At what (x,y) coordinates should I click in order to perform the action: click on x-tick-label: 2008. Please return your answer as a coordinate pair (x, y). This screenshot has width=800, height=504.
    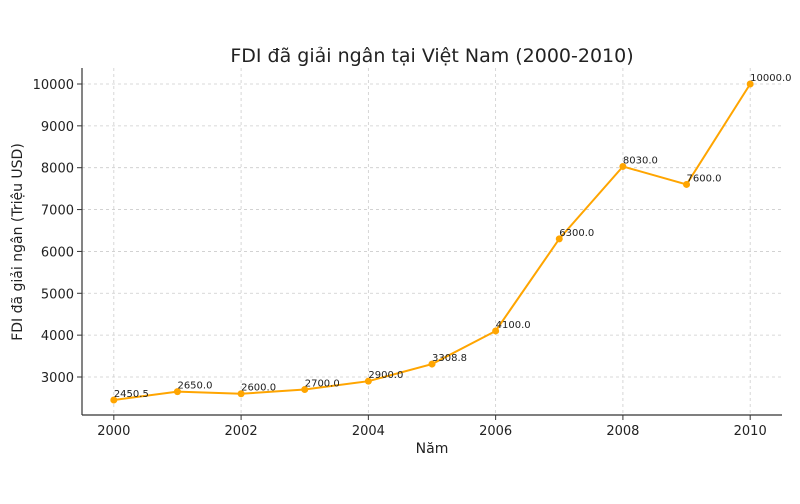
    Looking at the image, I should click on (622, 431).